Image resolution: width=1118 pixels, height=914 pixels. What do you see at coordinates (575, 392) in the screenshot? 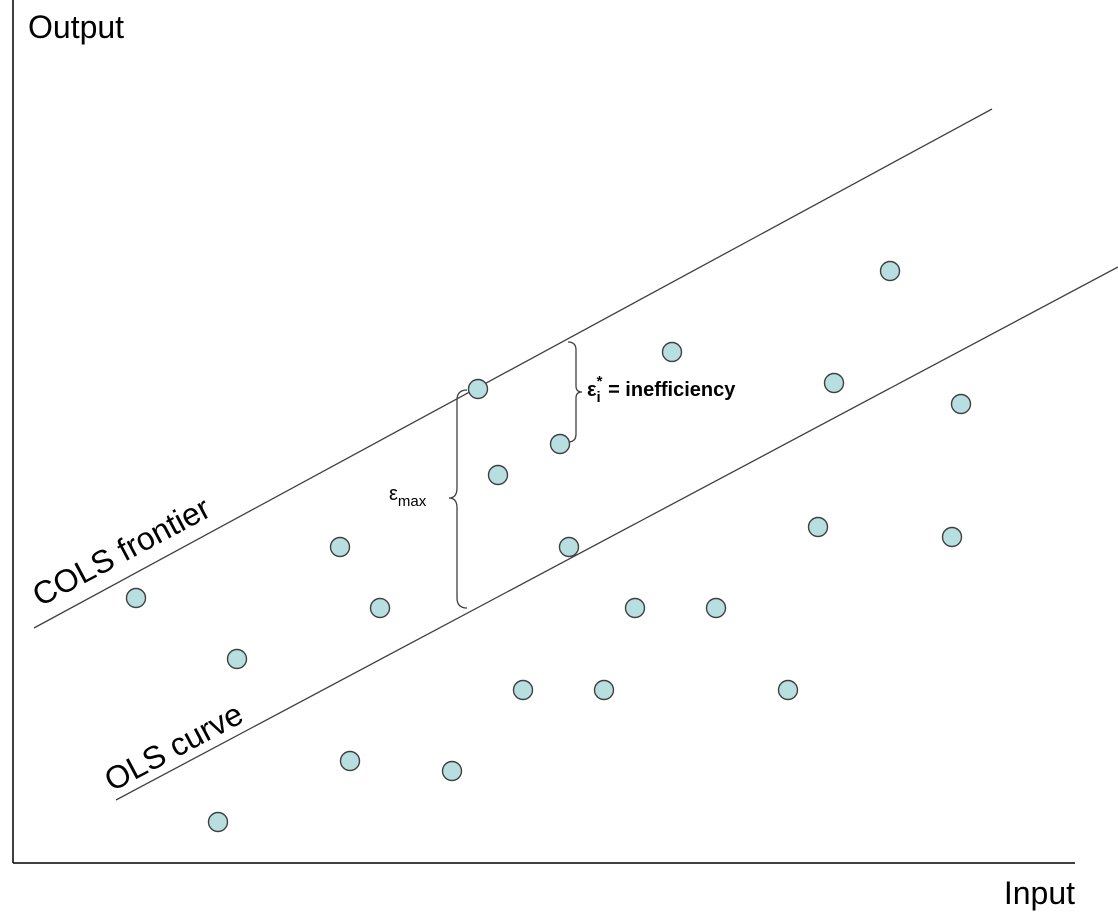
I see `epsilon-i-brace` at bounding box center [575, 392].